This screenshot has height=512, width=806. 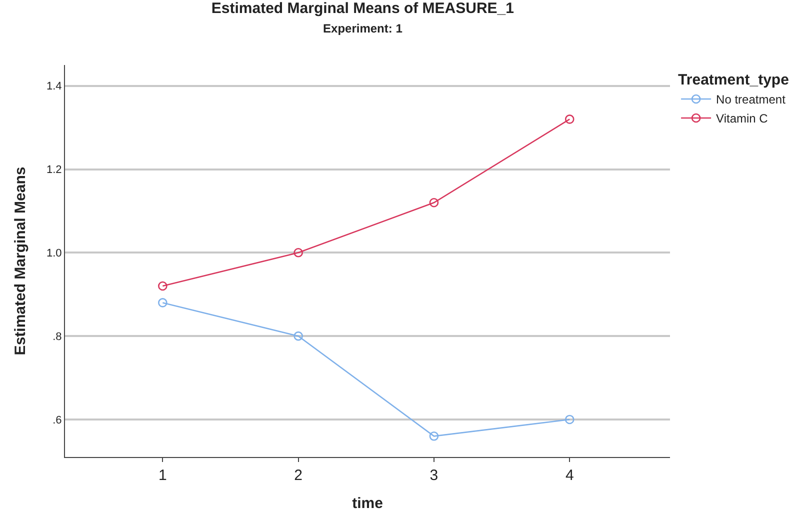 I want to click on y-axis-title: Estimated Marginal Means, so click(x=20, y=261).